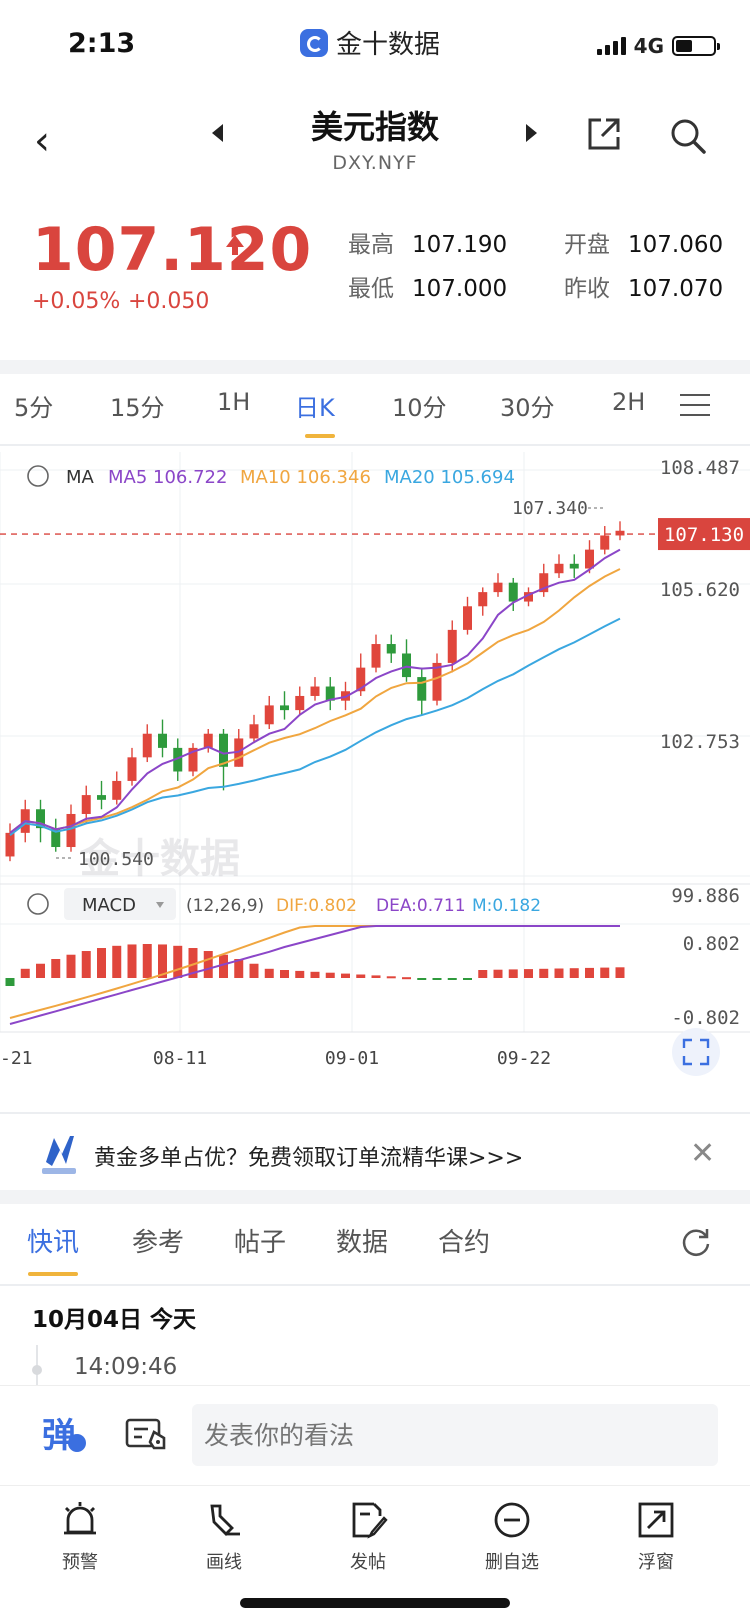 This screenshot has height=1623, width=750. I want to click on tab-10min: 10分, so click(419, 408).